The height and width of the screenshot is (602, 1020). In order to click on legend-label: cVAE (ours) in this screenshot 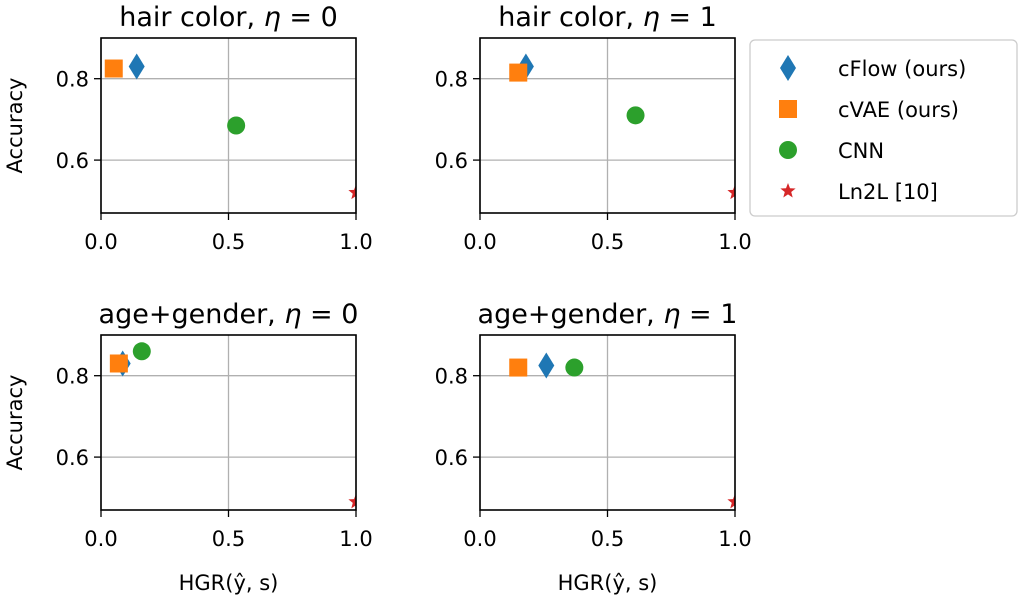, I will do `click(898, 110)`.